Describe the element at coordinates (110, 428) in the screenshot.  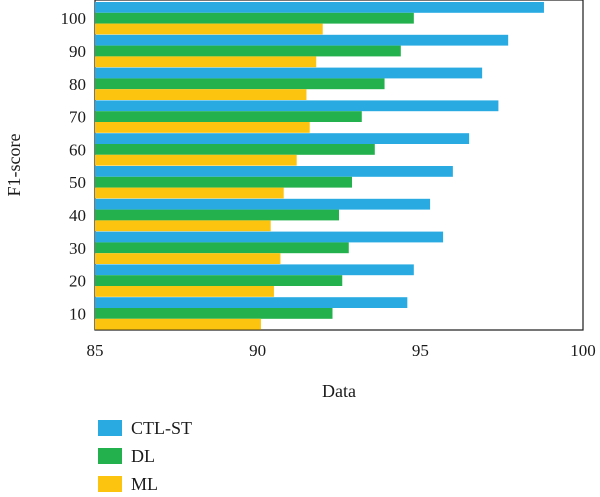
I see `legend-swatch-ctl-st` at that location.